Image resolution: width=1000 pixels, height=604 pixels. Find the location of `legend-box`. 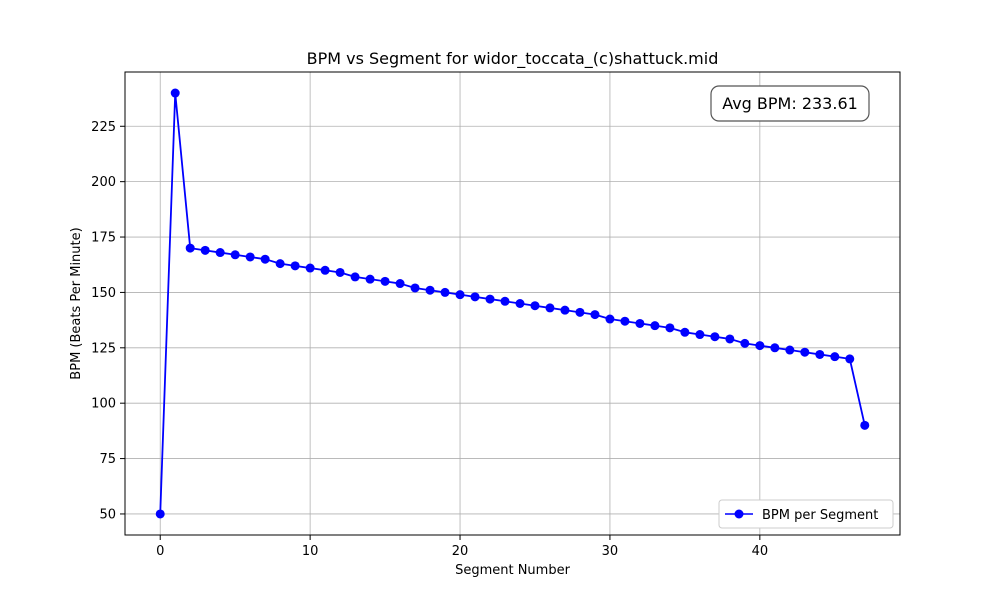

legend-box is located at coordinates (806, 514).